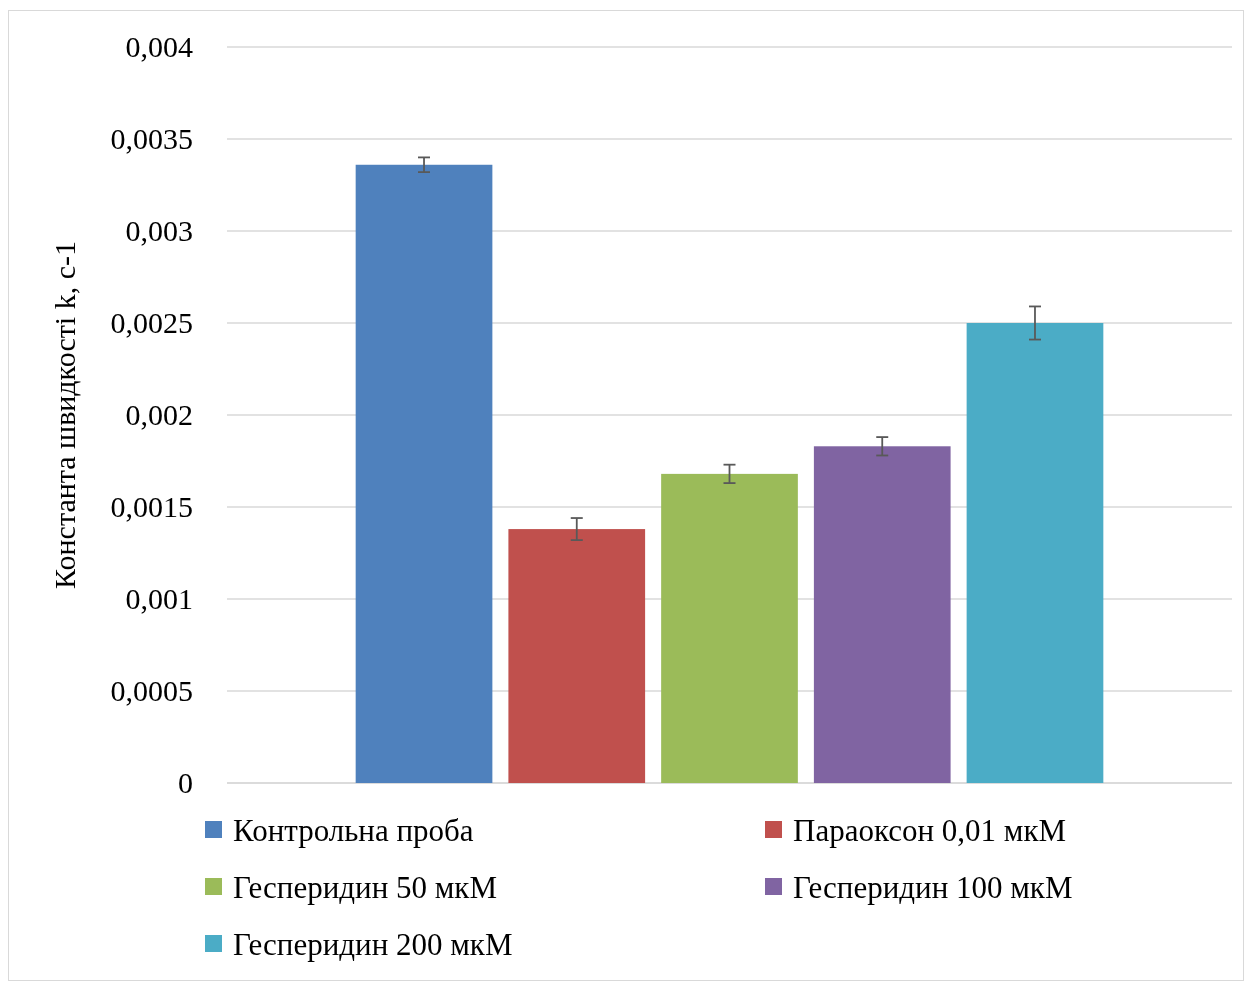 This screenshot has width=1252, height=982. Describe the element at coordinates (159, 599) in the screenshot. I see `y-tick-label: 0,001` at that location.